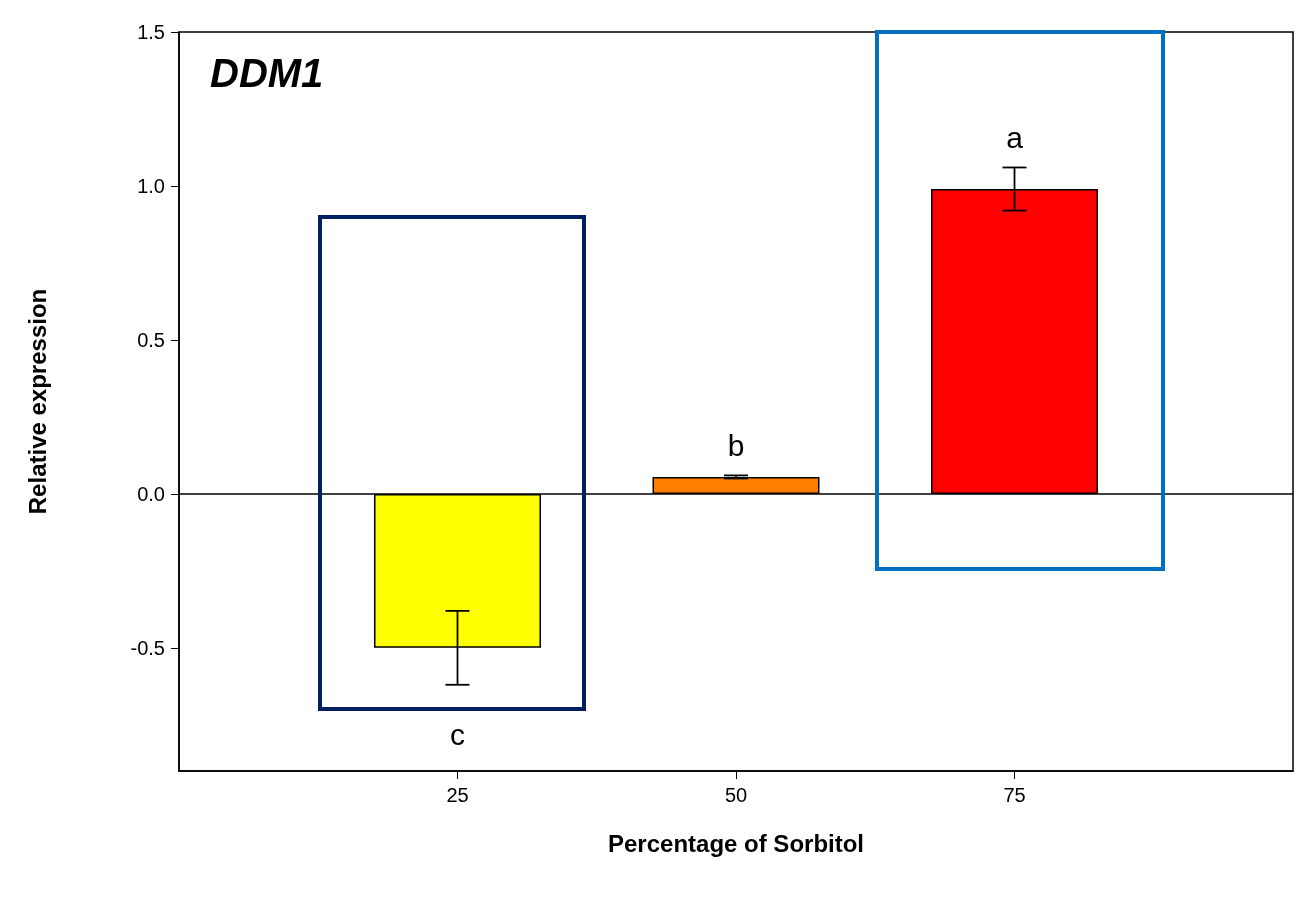 The image size is (1305, 909). Describe the element at coordinates (267, 73) in the screenshot. I see `text: DDM1` at that location.